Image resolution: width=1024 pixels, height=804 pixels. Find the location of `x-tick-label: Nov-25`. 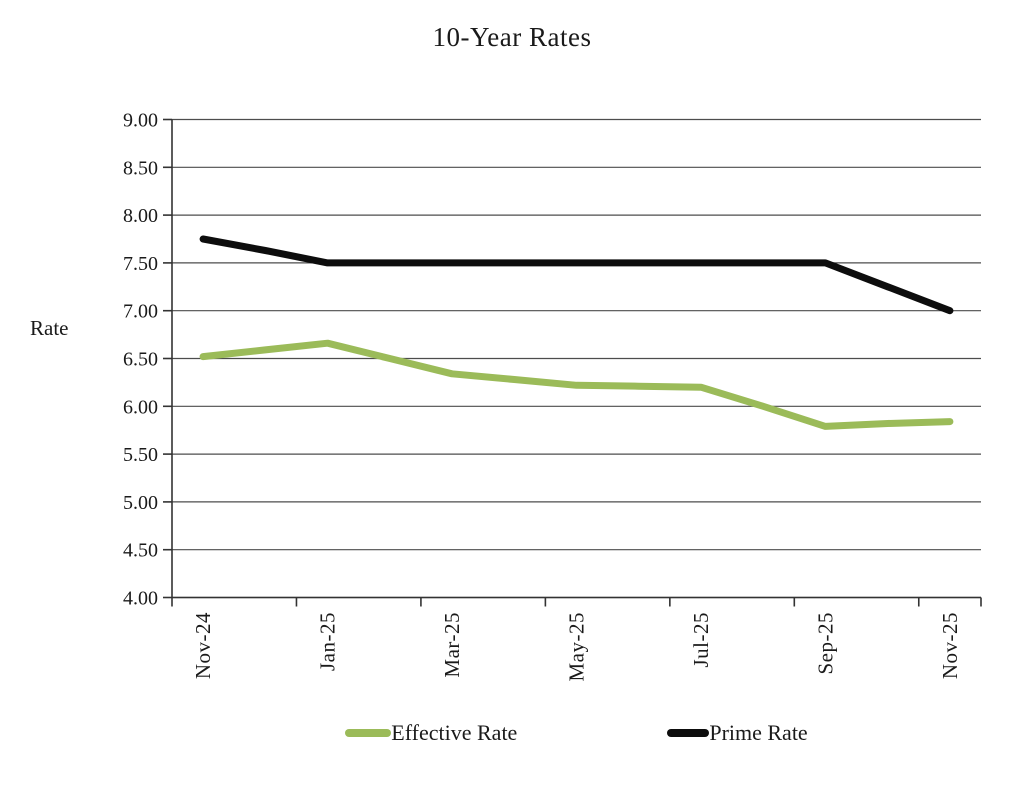

x-tick-label: Nov-25 is located at coordinates (950, 645).